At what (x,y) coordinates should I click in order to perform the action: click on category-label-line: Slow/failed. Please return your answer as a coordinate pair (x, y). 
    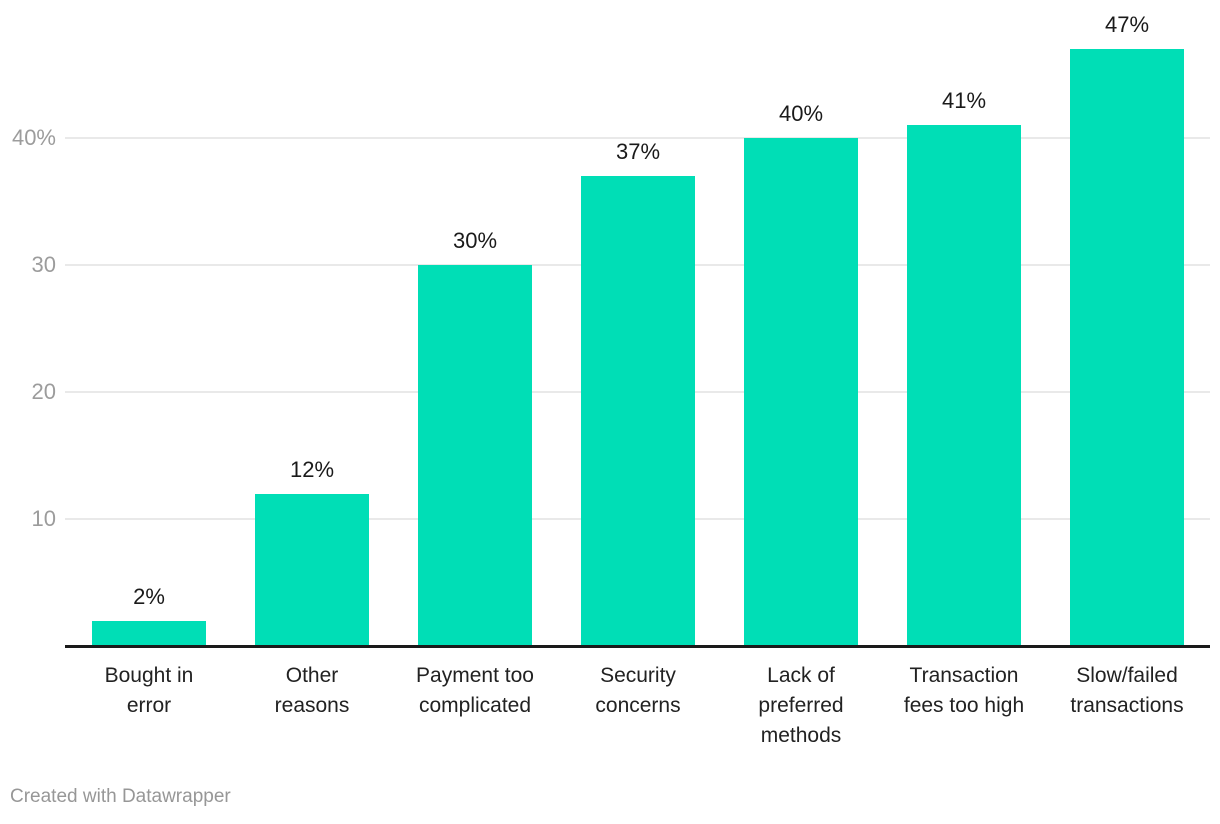
    Looking at the image, I should click on (1127, 675).